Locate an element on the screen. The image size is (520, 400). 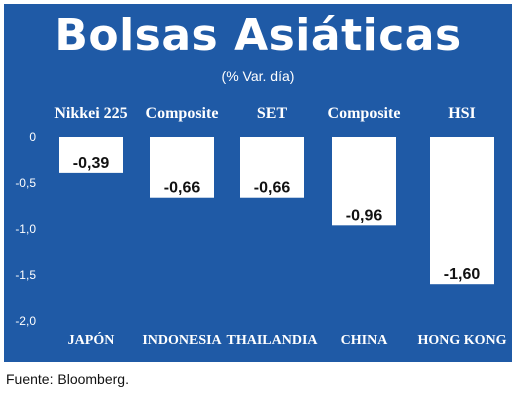
data-label: -0,39 is located at coordinates (91, 163).